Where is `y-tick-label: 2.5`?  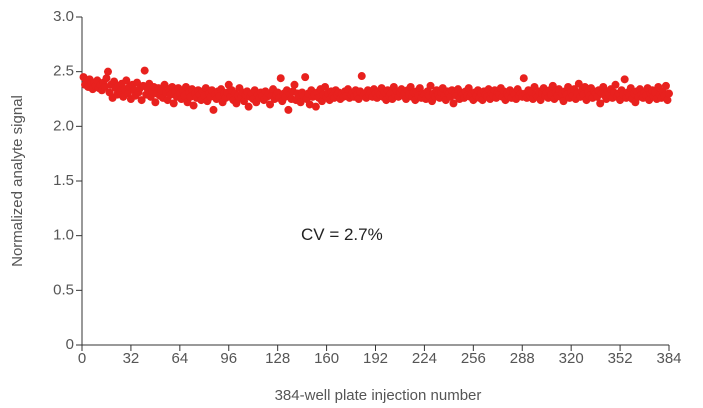
y-tick-label: 2.5 is located at coordinates (63, 71).